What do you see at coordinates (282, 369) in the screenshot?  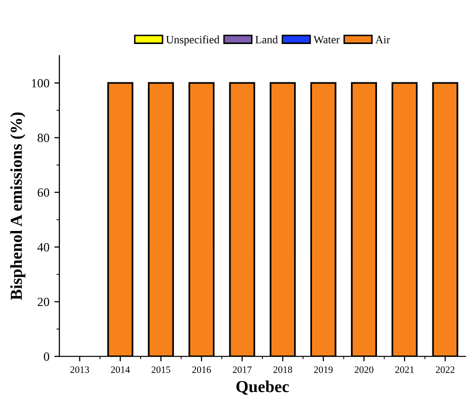 I see `x-tick-label: 2018` at bounding box center [282, 369].